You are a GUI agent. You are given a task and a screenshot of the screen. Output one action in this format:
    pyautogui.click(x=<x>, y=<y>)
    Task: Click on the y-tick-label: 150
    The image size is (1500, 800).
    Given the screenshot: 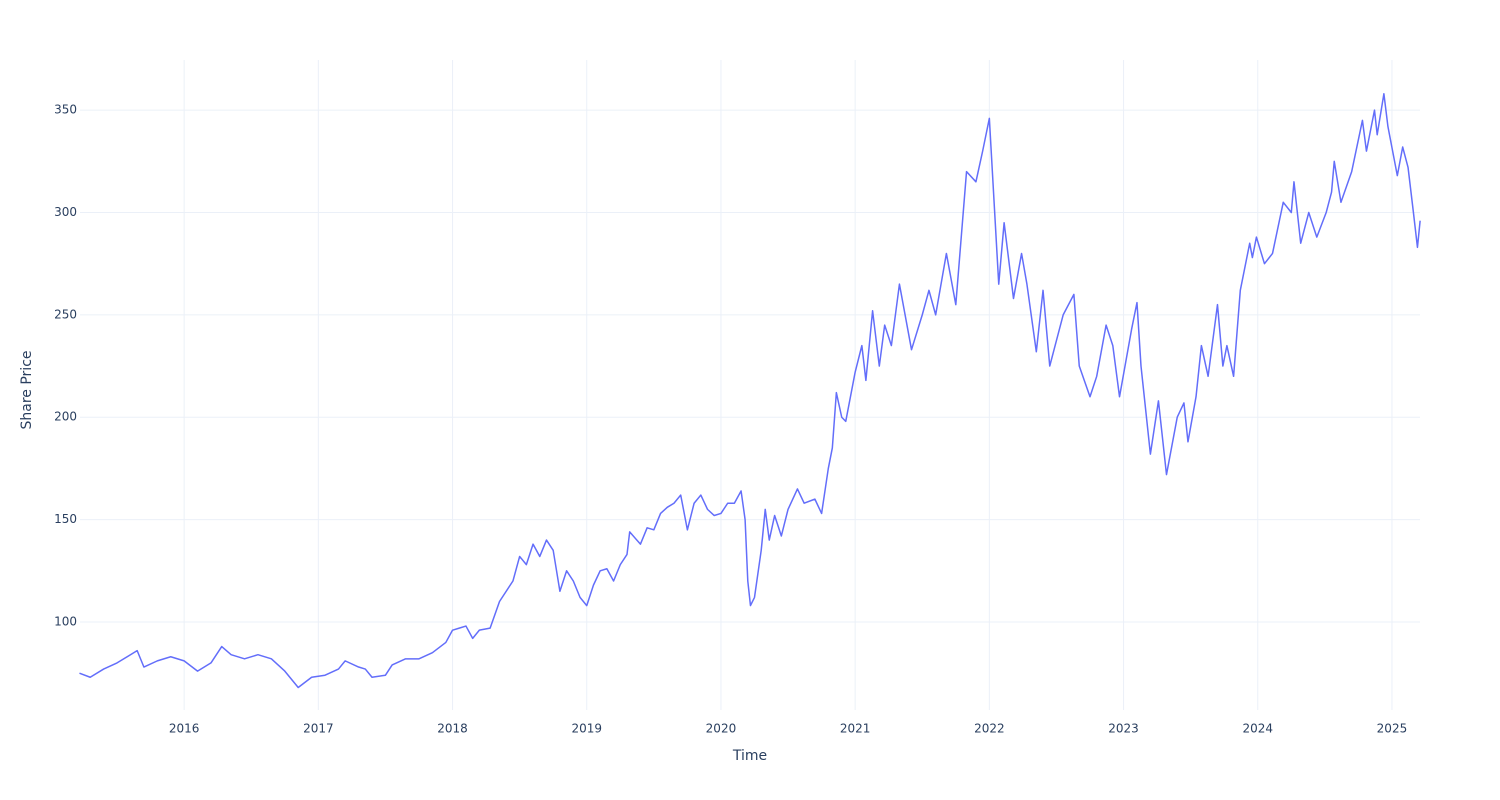 What is the action you would take?
    pyautogui.click(x=65, y=519)
    